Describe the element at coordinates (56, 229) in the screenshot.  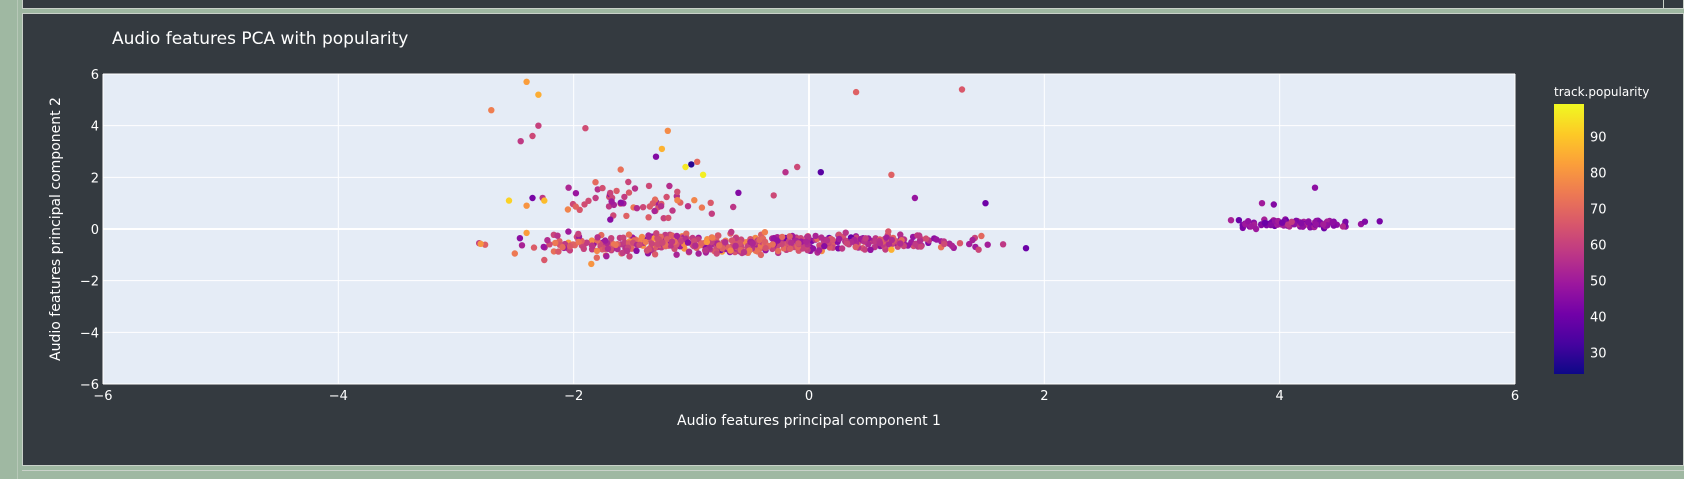
I see `y-axis-title: Audio features principal component 2` at that location.